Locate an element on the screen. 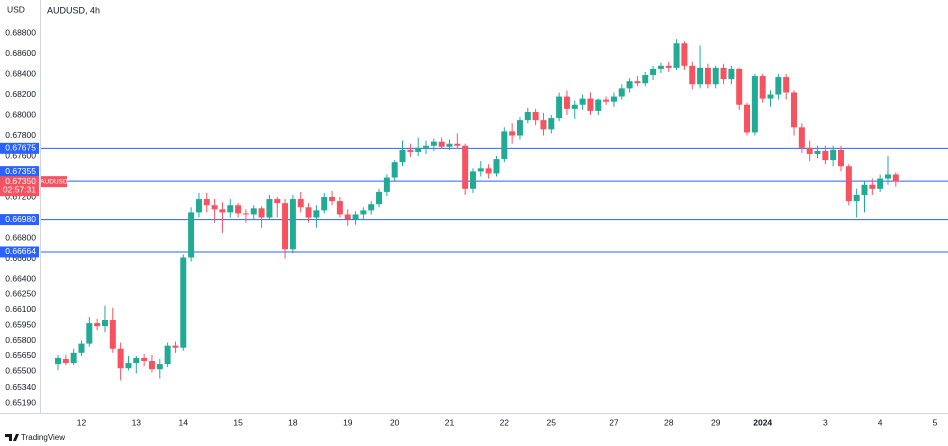  y-tick-label: 0.65800 is located at coordinates (20, 340).